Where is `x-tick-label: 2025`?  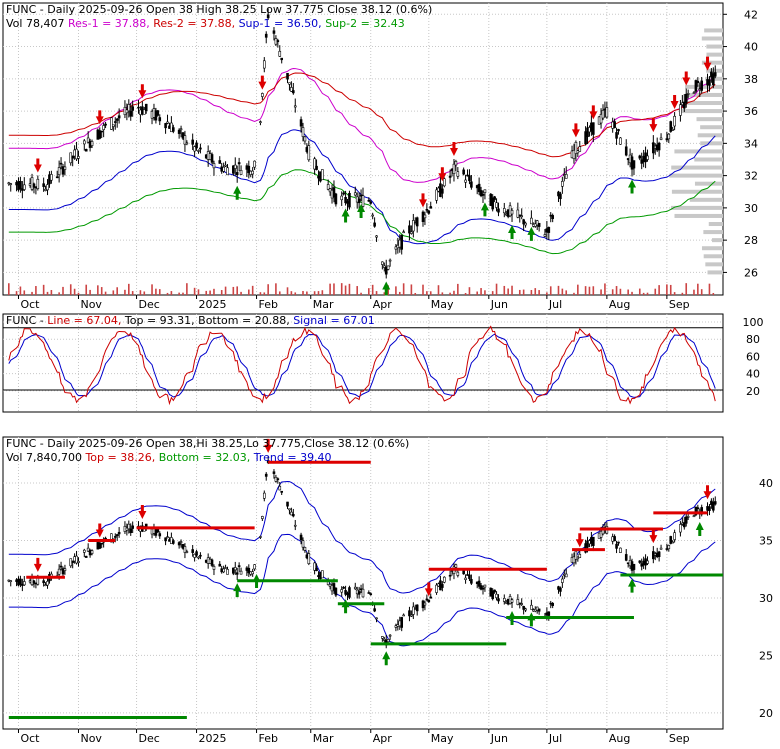 x-tick-label: 2025 is located at coordinates (213, 304).